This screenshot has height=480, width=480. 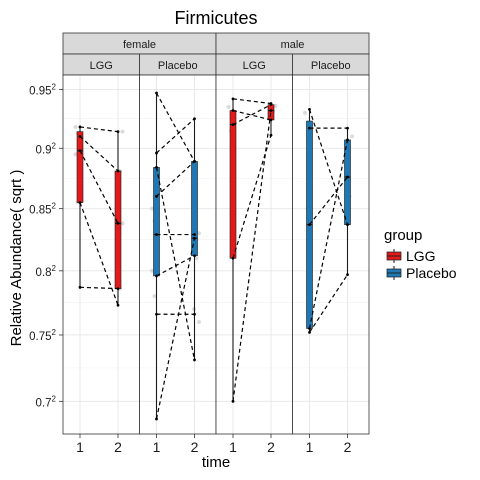 I want to click on y-tick-value: 0.75, so click(x=40, y=337).